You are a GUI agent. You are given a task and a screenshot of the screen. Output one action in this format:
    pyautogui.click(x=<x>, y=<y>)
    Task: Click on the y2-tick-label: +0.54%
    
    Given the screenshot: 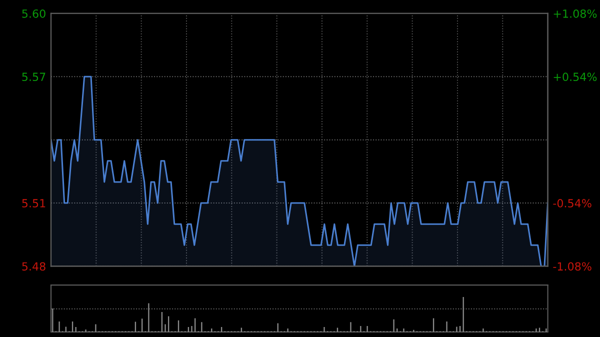 What is the action you would take?
    pyautogui.click(x=575, y=77)
    